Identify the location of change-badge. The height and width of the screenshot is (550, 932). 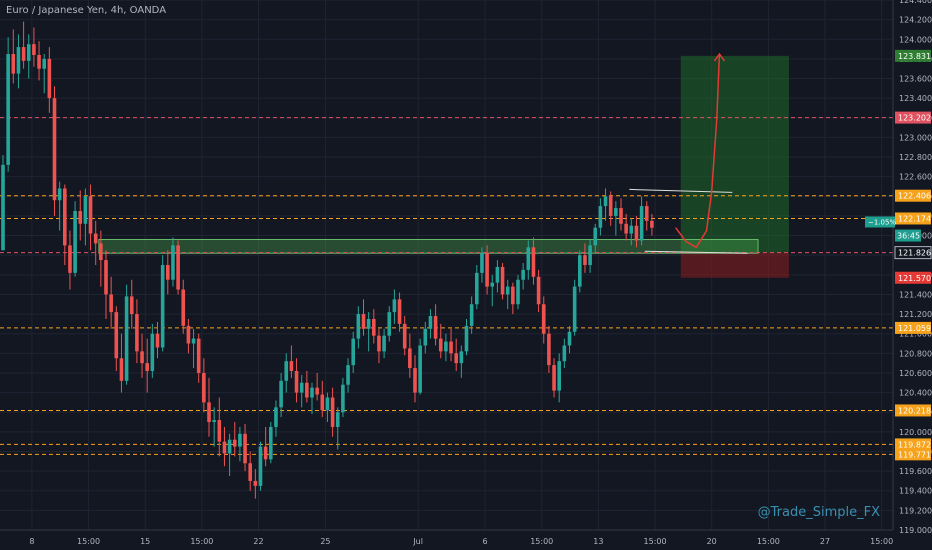
(880, 222).